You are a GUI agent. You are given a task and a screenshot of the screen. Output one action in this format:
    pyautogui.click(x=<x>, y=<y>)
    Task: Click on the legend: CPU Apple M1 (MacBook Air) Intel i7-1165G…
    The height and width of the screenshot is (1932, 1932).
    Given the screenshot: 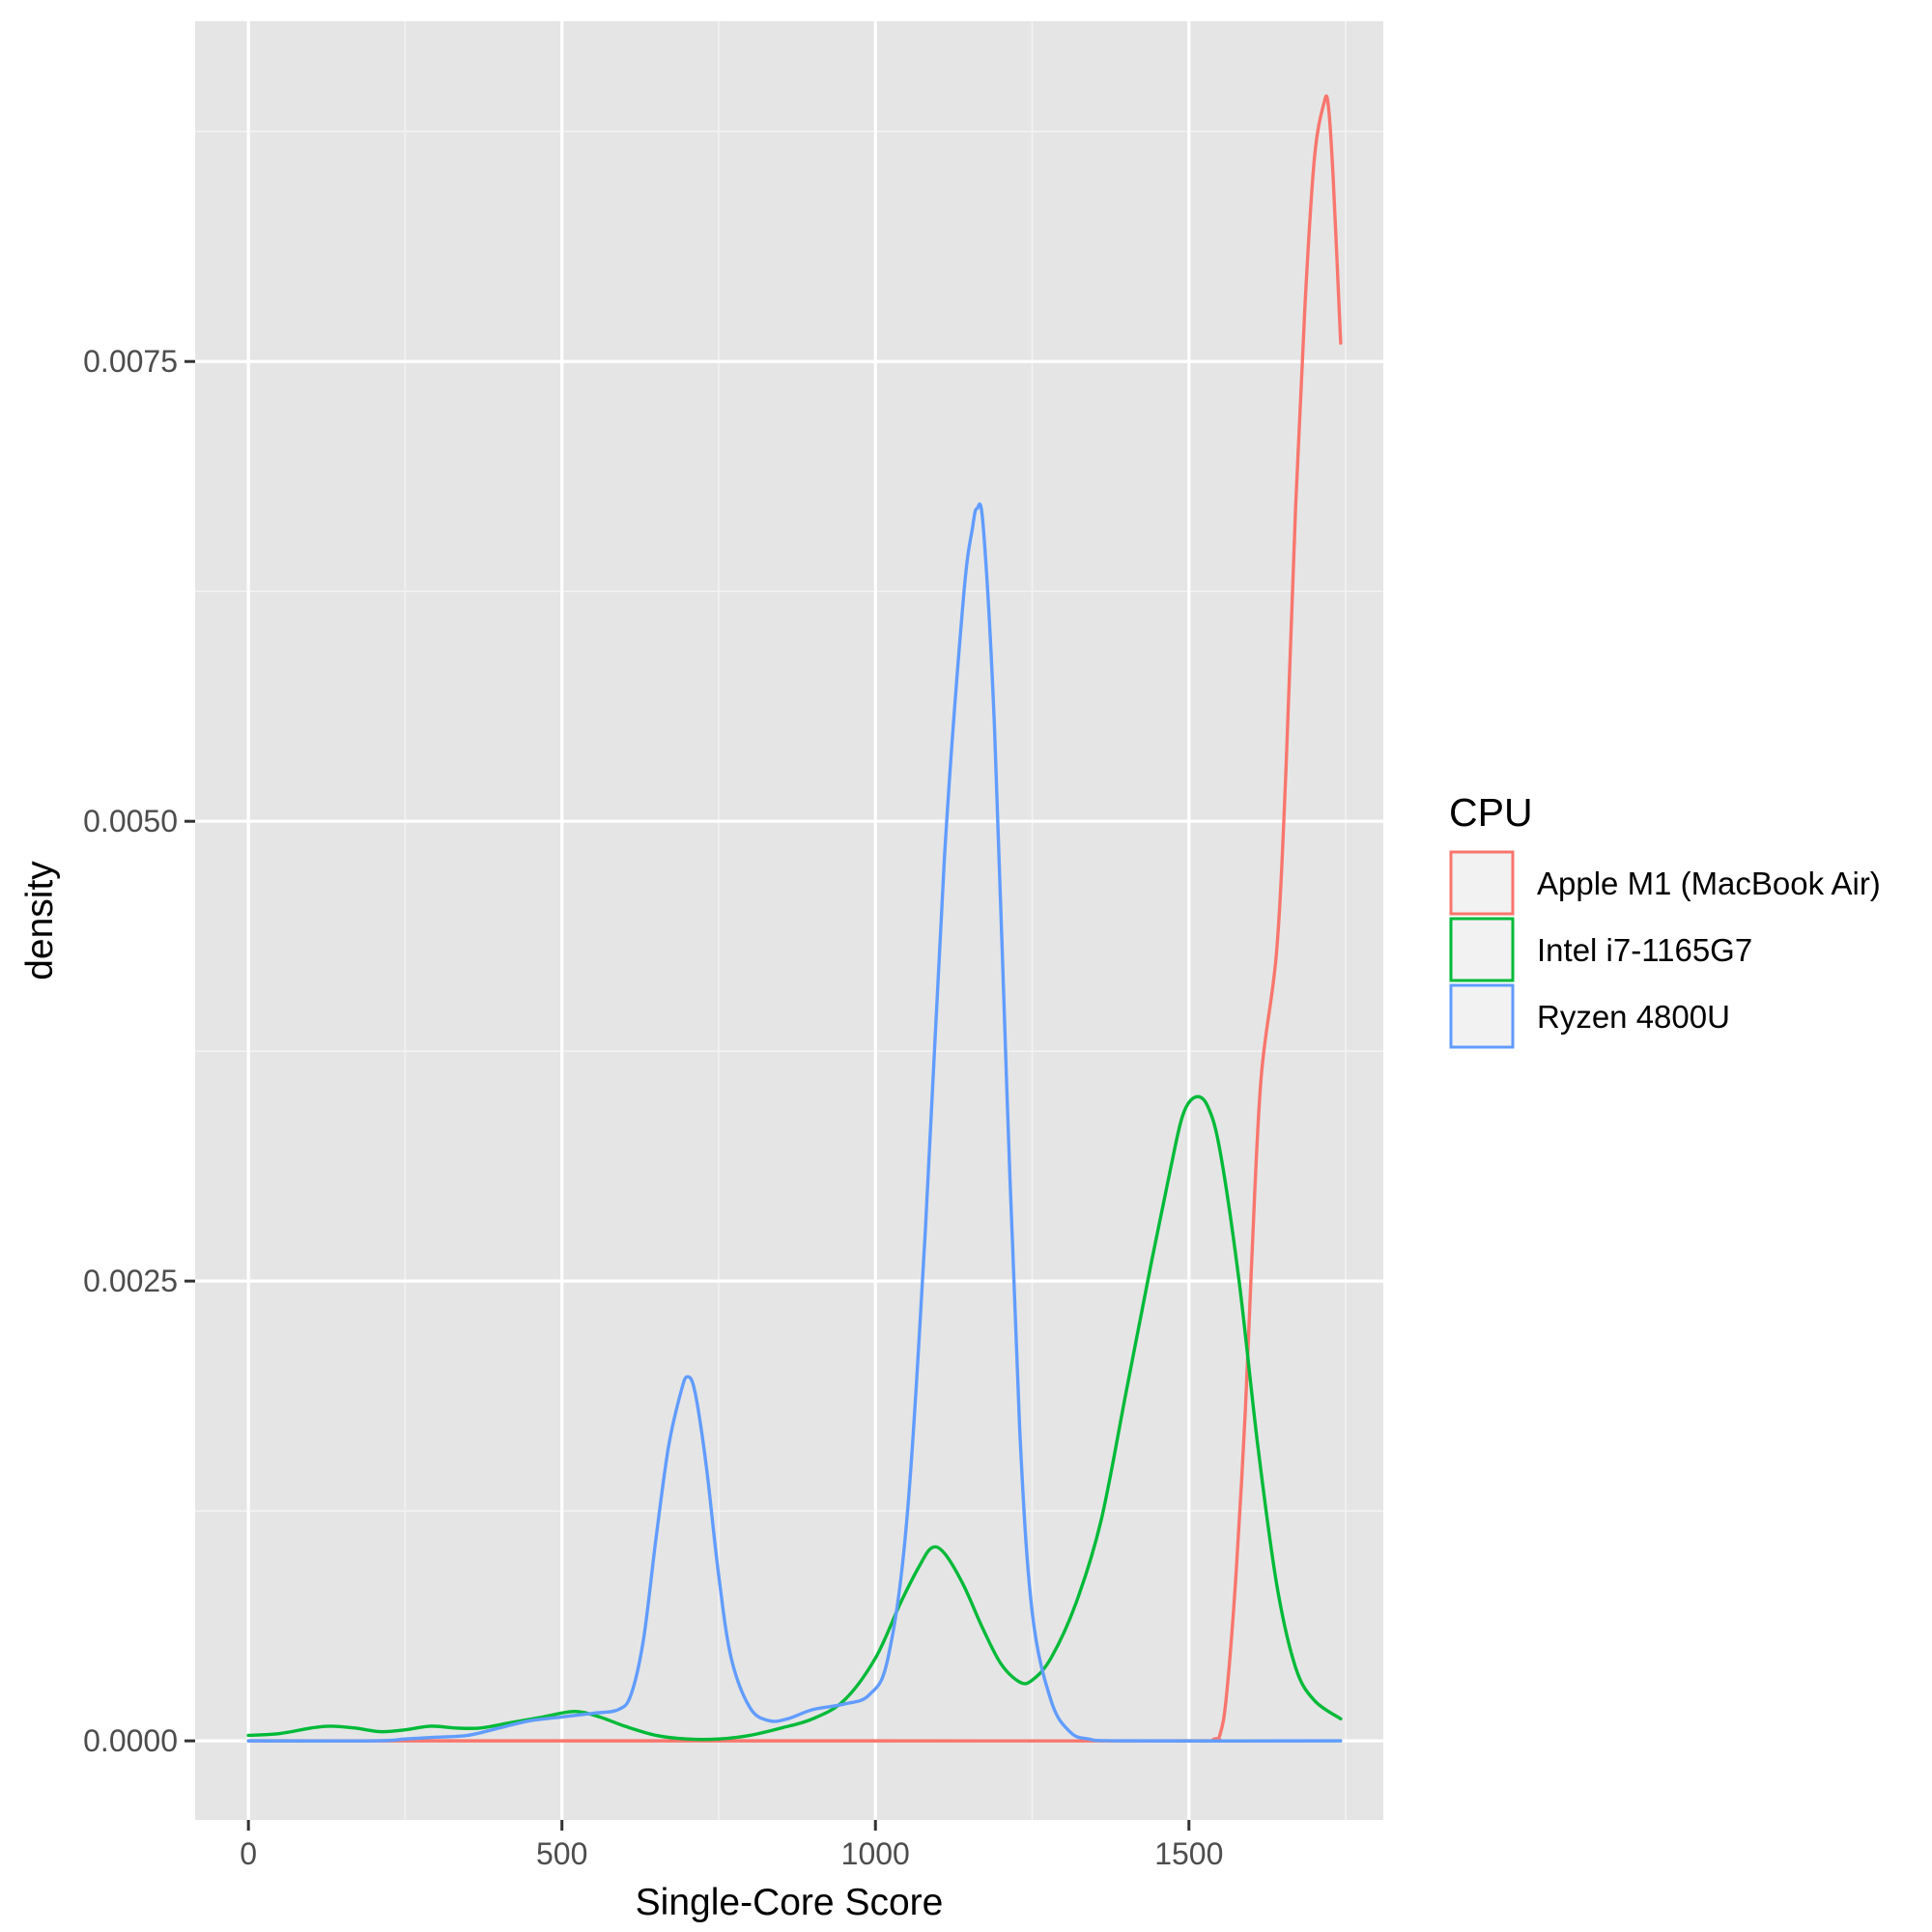 What is the action you would take?
    pyautogui.click(x=1665, y=919)
    